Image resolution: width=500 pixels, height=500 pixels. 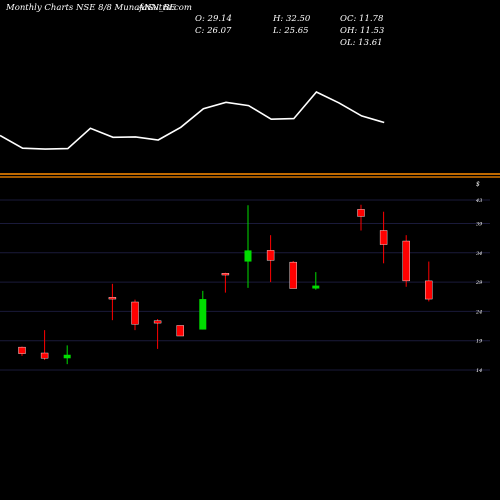 I want to click on close-value: C: 26.07, so click(x=213, y=31).